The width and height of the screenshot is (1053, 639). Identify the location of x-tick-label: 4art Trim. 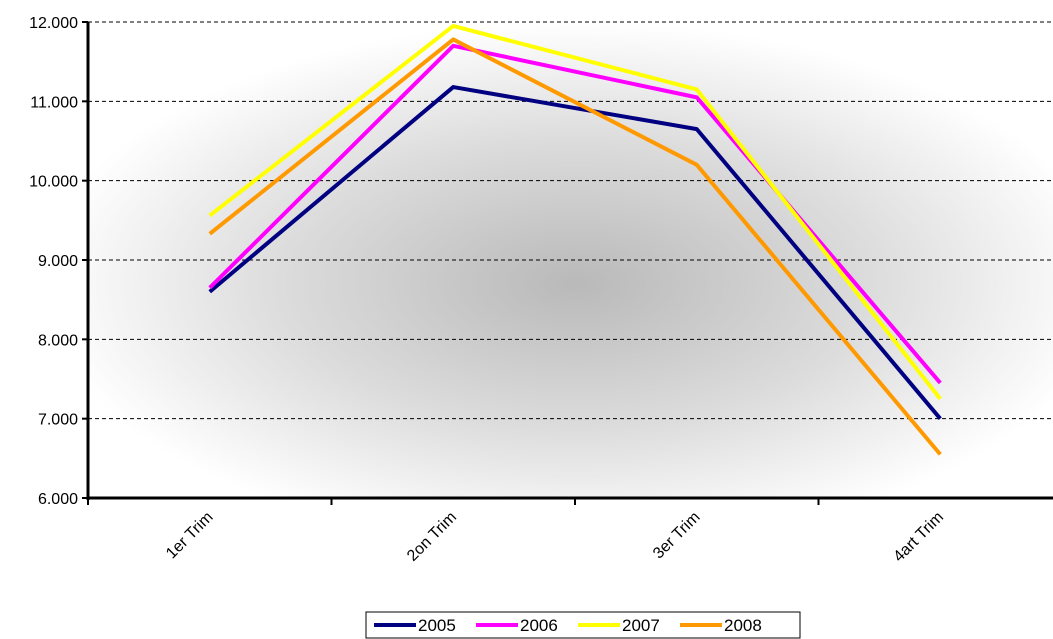
(918, 537).